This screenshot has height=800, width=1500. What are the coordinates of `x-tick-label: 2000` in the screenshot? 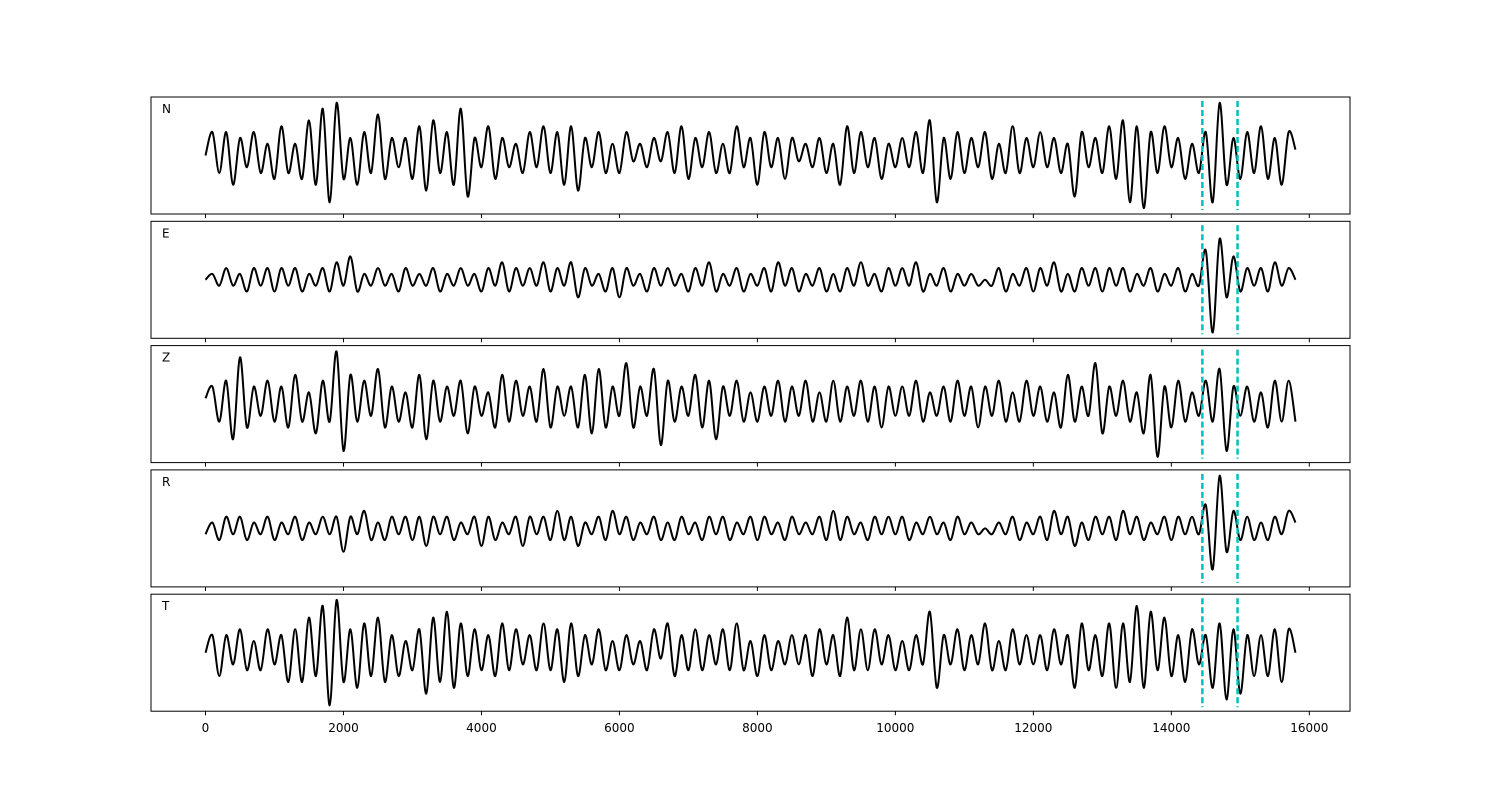 It's located at (343, 728).